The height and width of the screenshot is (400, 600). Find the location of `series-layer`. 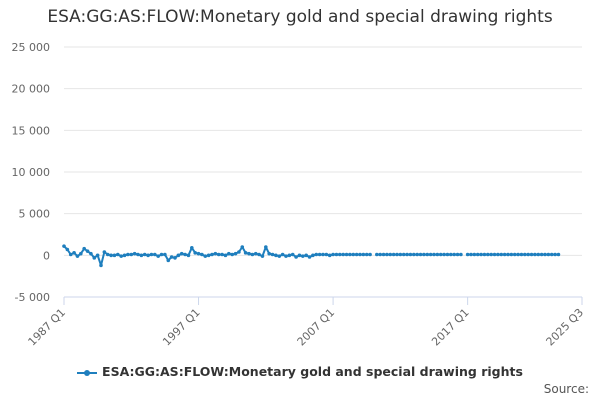

series-layer is located at coordinates (311, 256).